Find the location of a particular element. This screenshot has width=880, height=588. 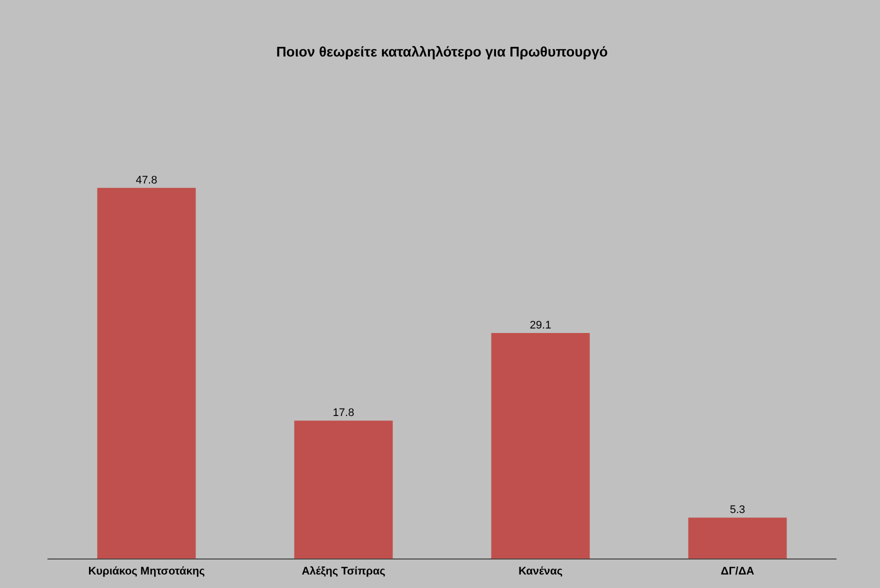

x-tick-label: ΔΓ/ΔΑ is located at coordinates (737, 571).